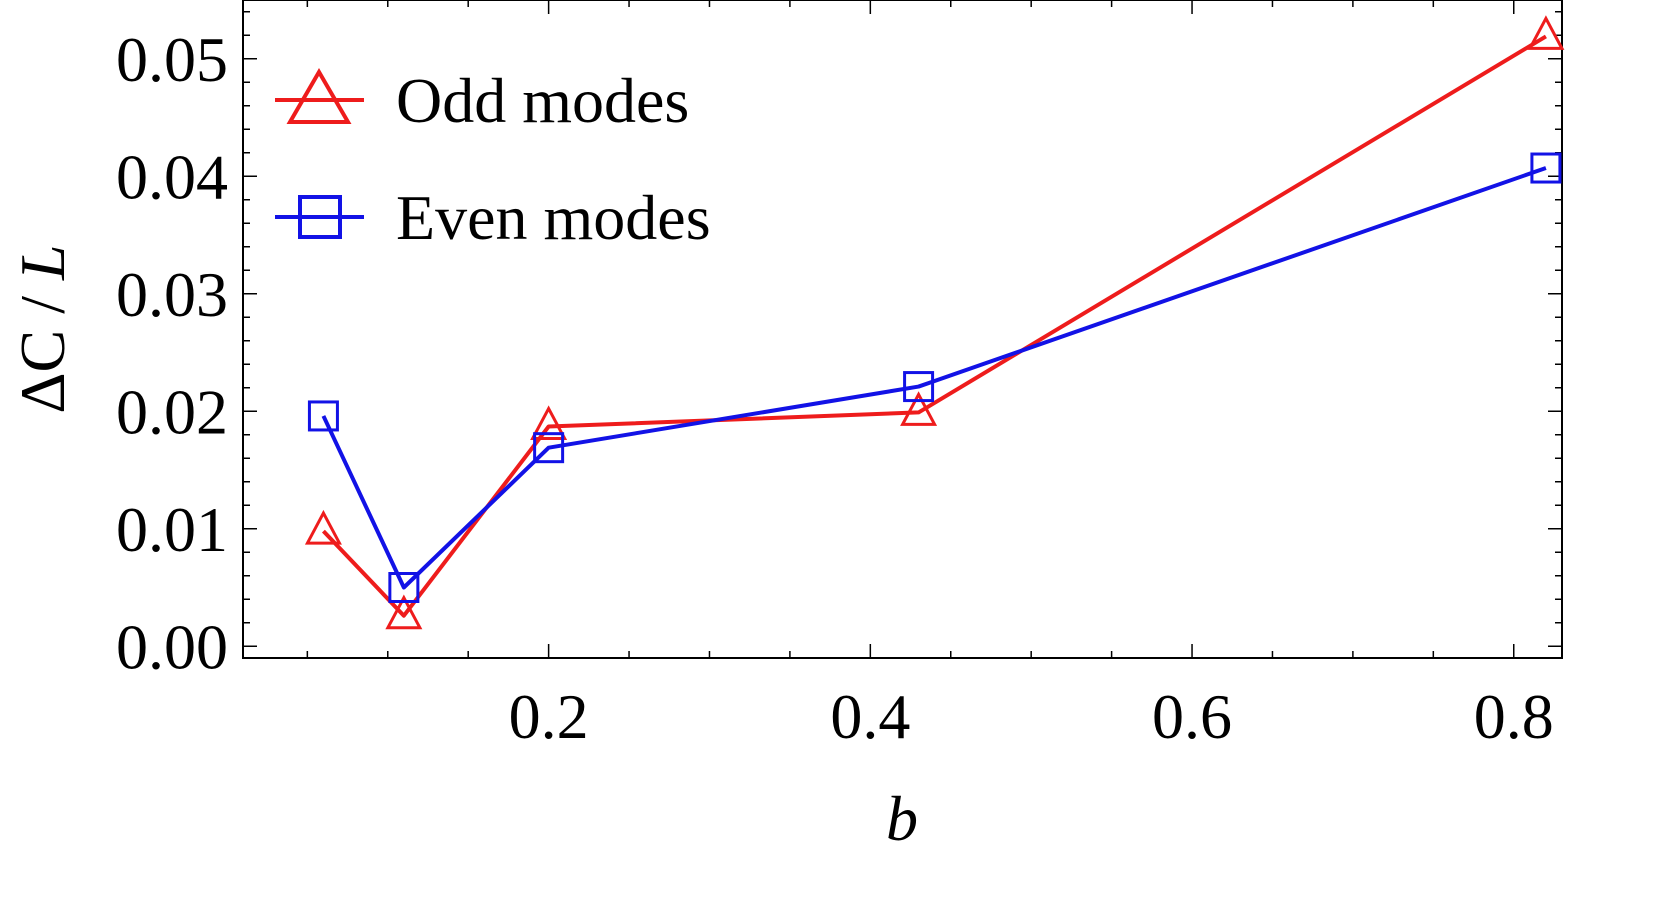 This screenshot has width=1661, height=913. I want to click on legend-square-icon, so click(320, 217).